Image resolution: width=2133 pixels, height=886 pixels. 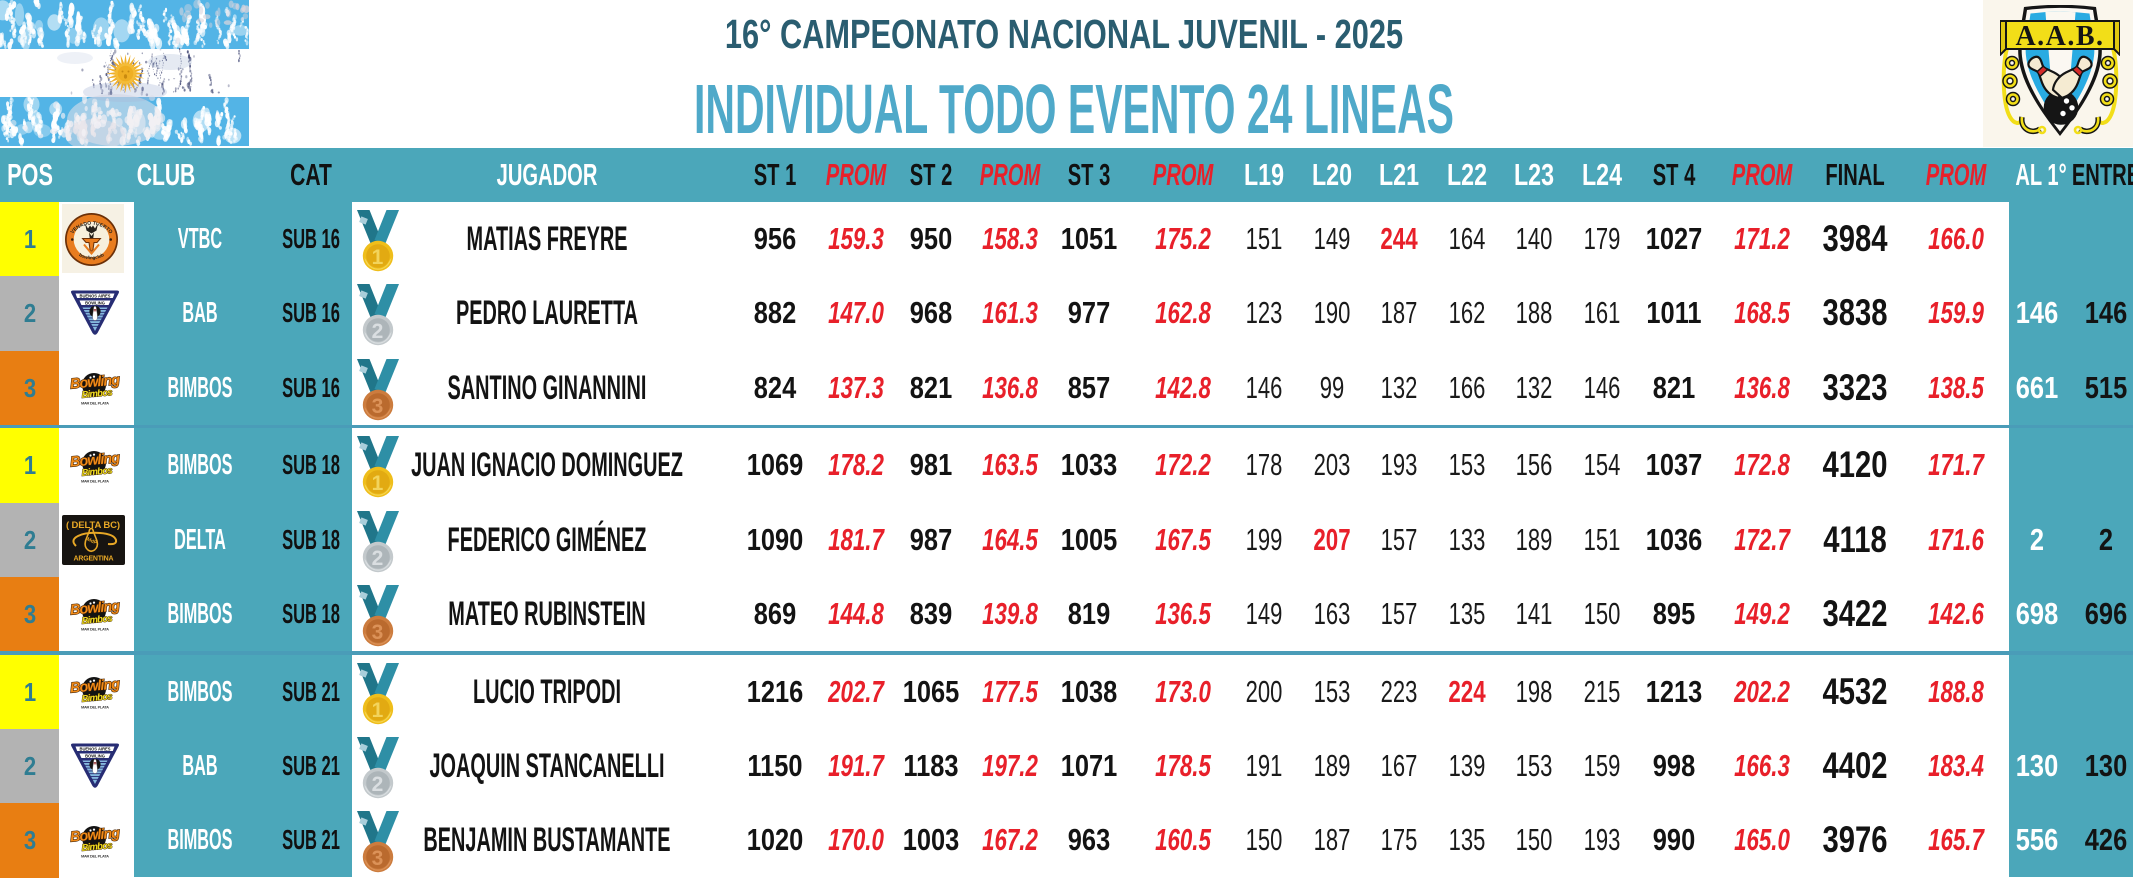 I want to click on svg-text: MdP, so click(x=92, y=541).